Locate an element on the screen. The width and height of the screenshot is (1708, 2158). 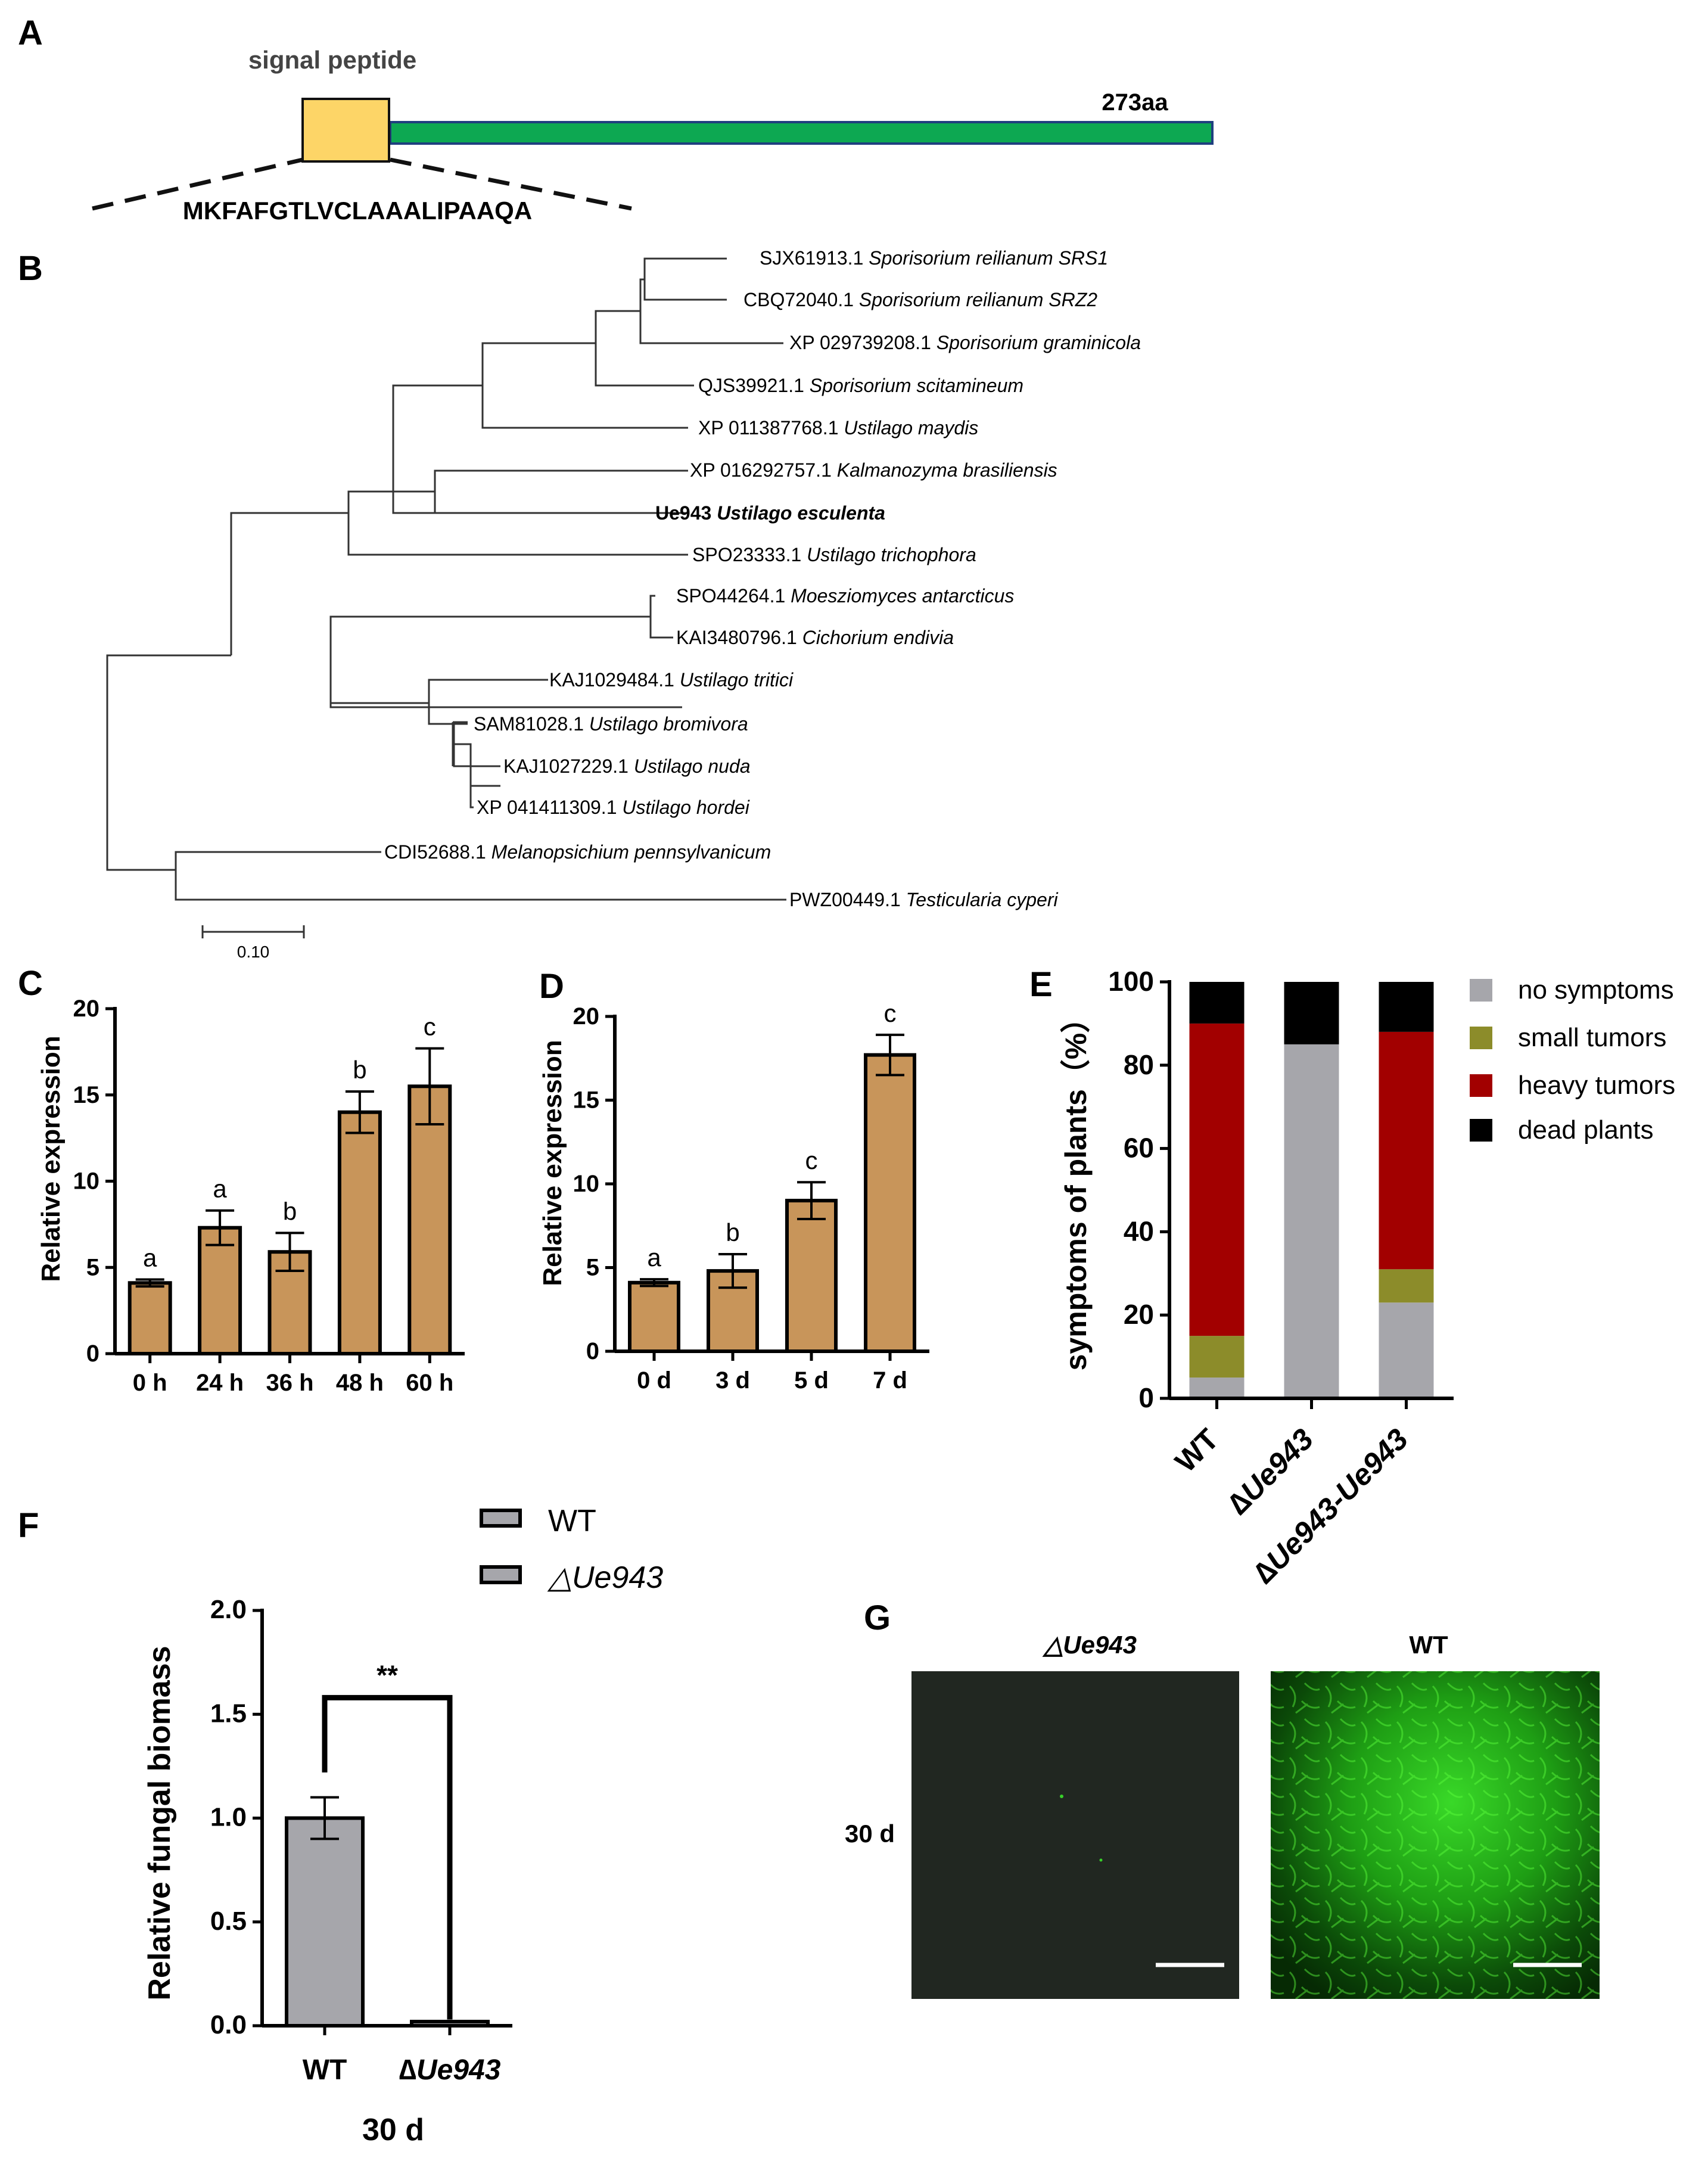
legend-f-swatch-wt is located at coordinates (501, 1518).